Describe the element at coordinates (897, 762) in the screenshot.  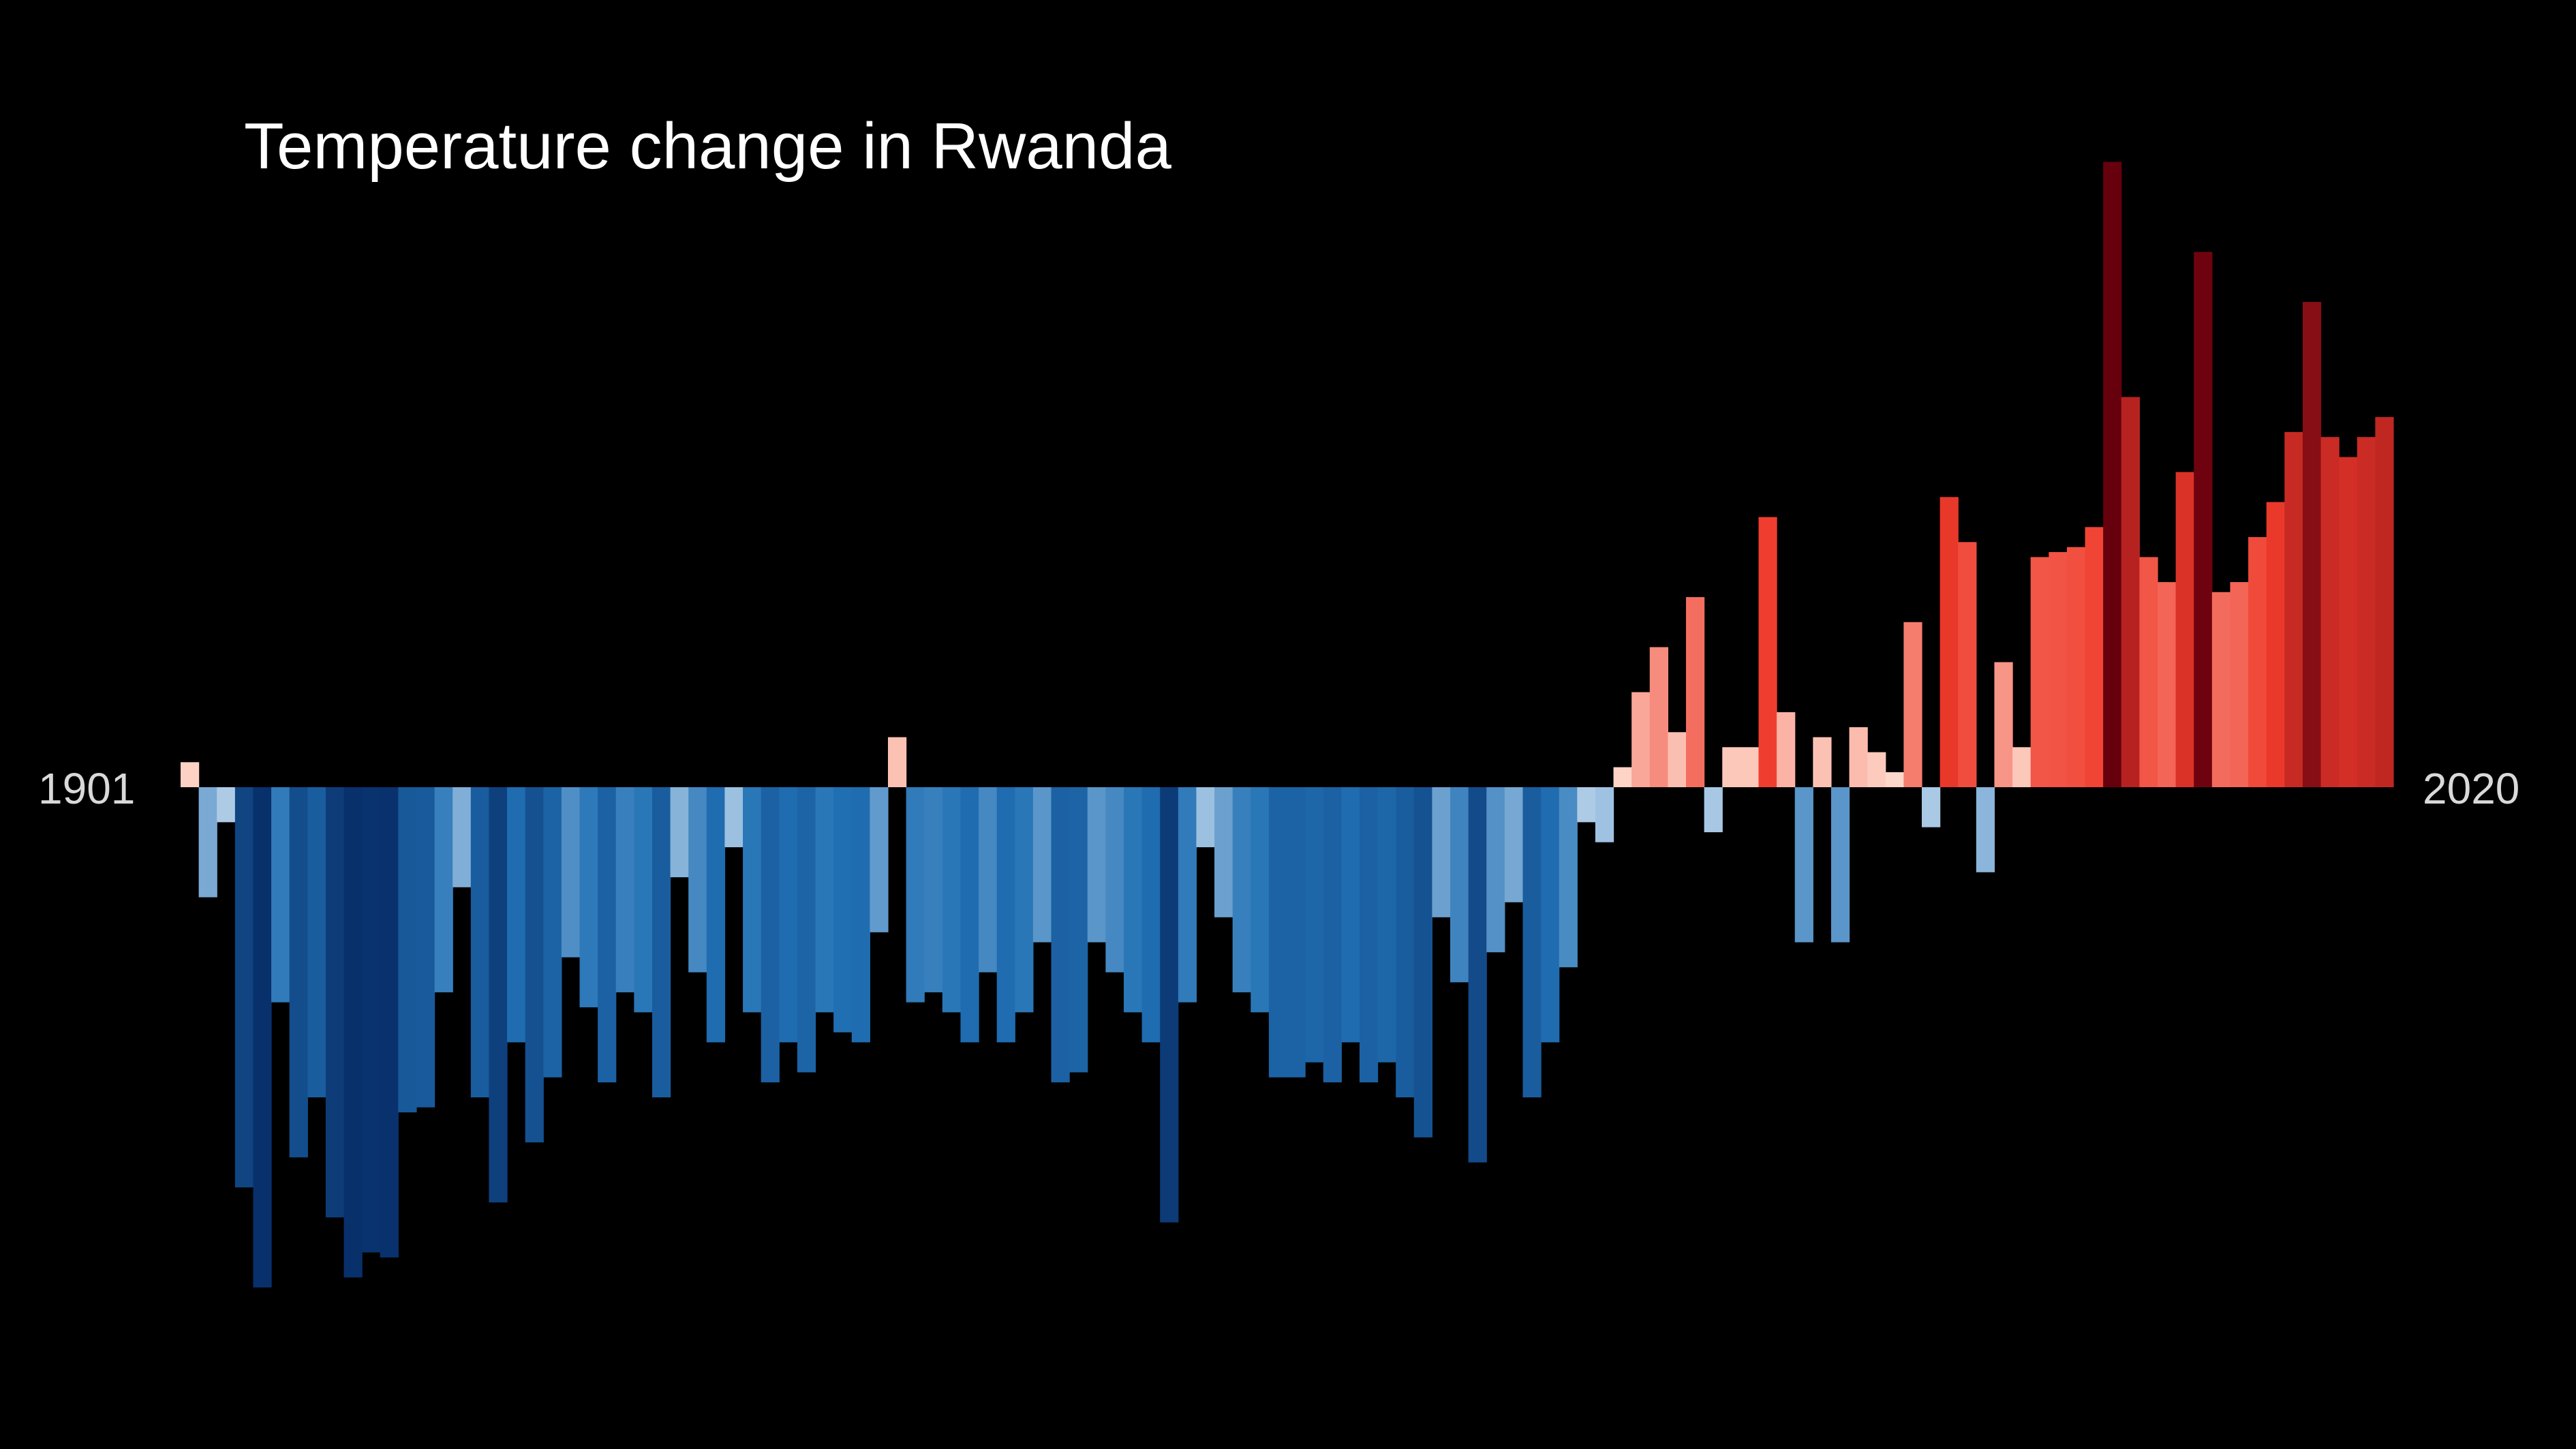
I see `bar-1940` at that location.